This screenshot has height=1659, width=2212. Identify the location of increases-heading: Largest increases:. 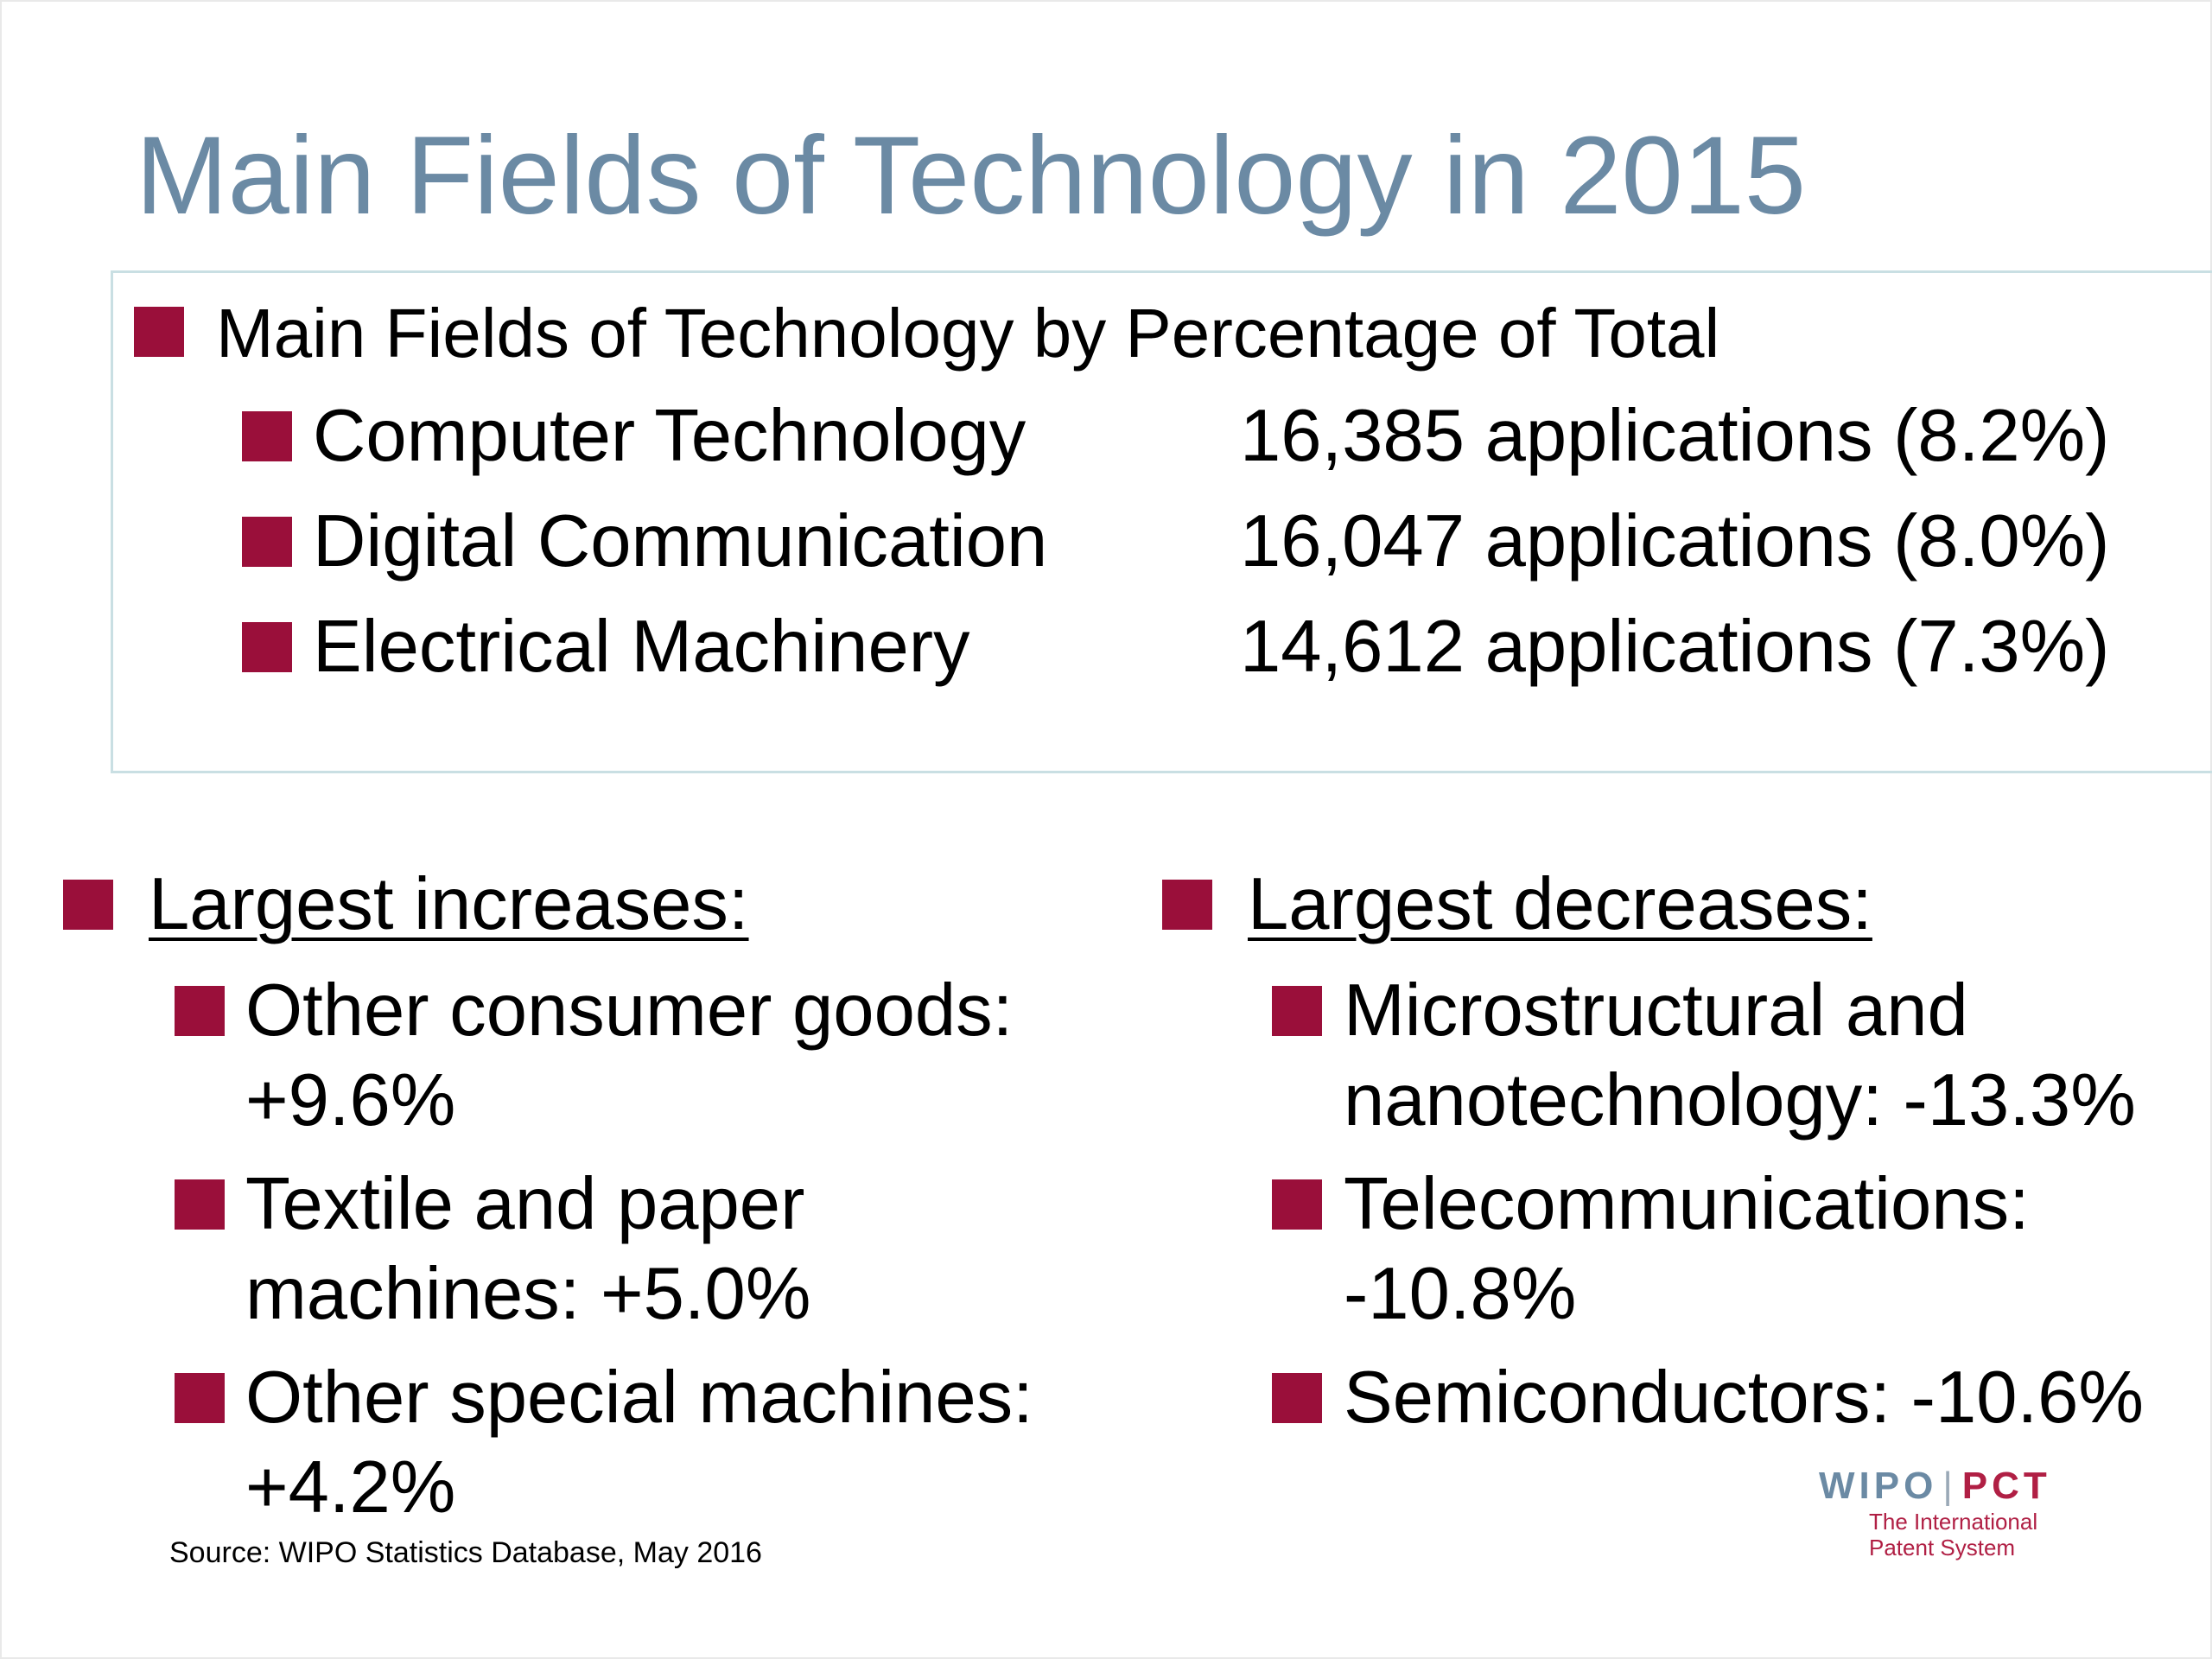
(449, 904).